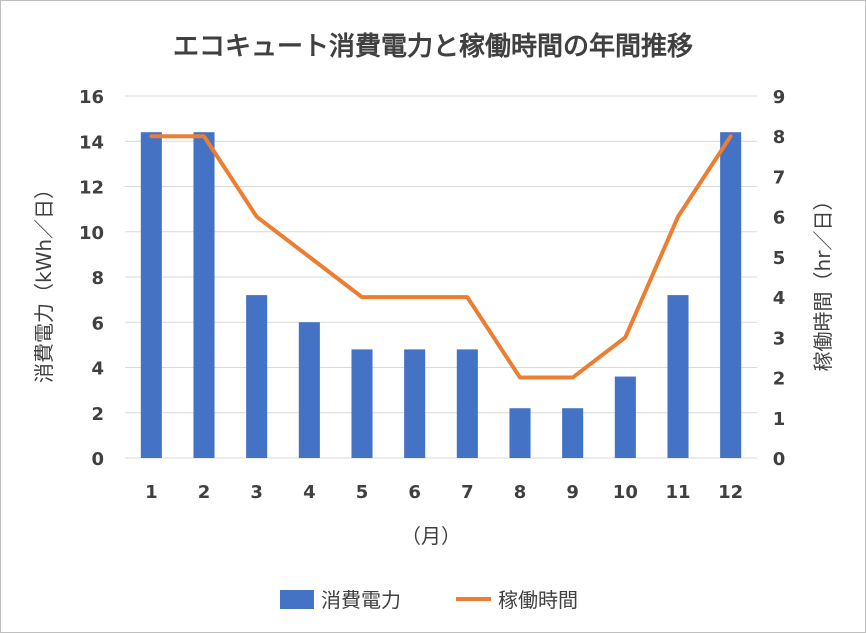 The height and width of the screenshot is (633, 866). Describe the element at coordinates (625, 492) in the screenshot. I see `x-tick-label: 10` at that location.